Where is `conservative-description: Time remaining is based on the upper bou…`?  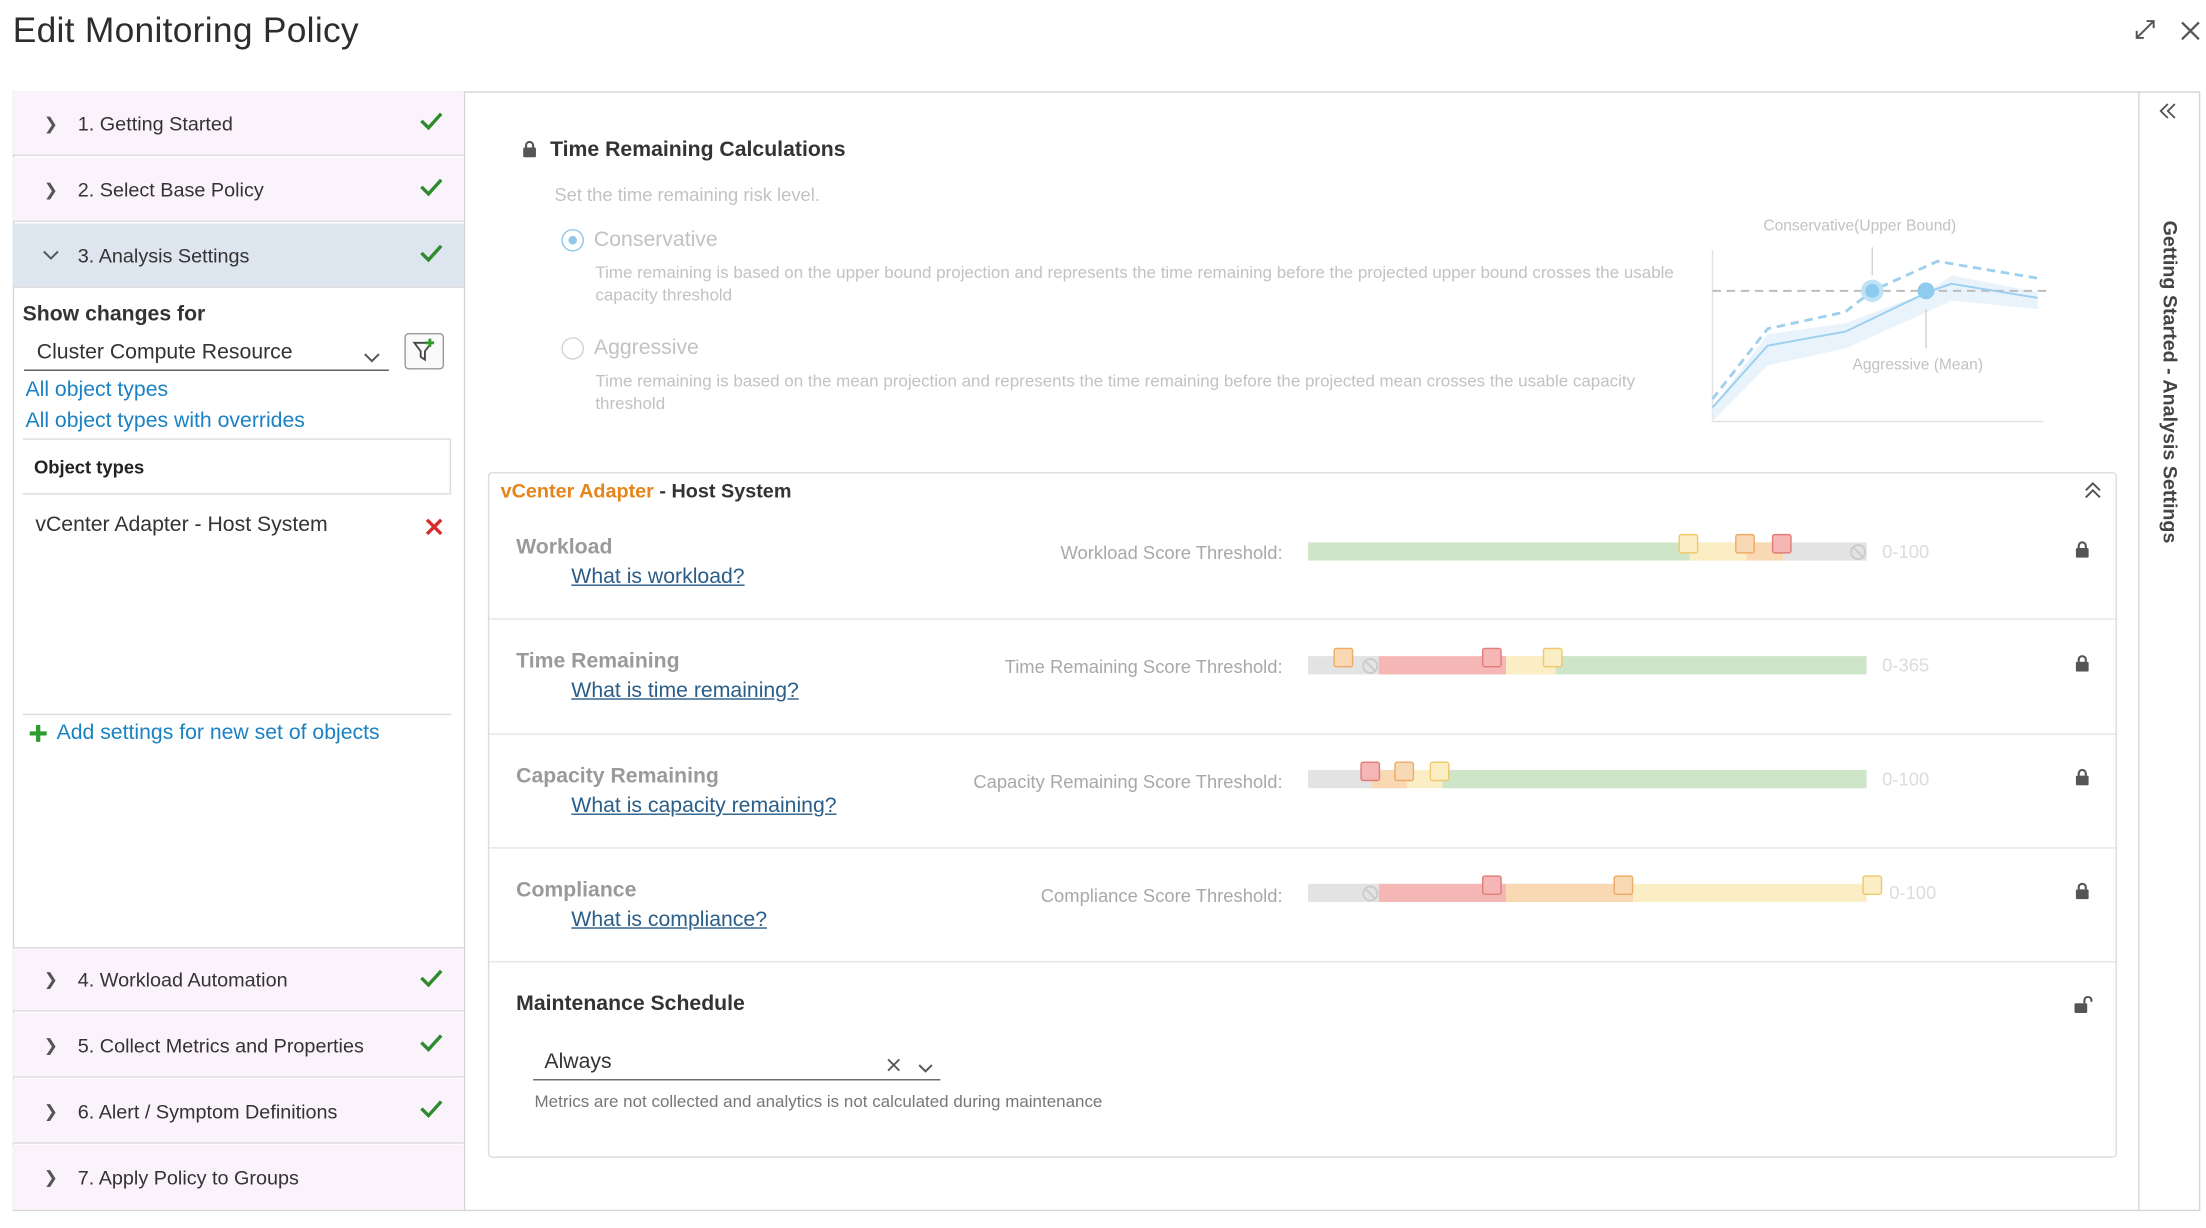
conservative-description: Time remaining is based on the upper bou… is located at coordinates (1134, 283).